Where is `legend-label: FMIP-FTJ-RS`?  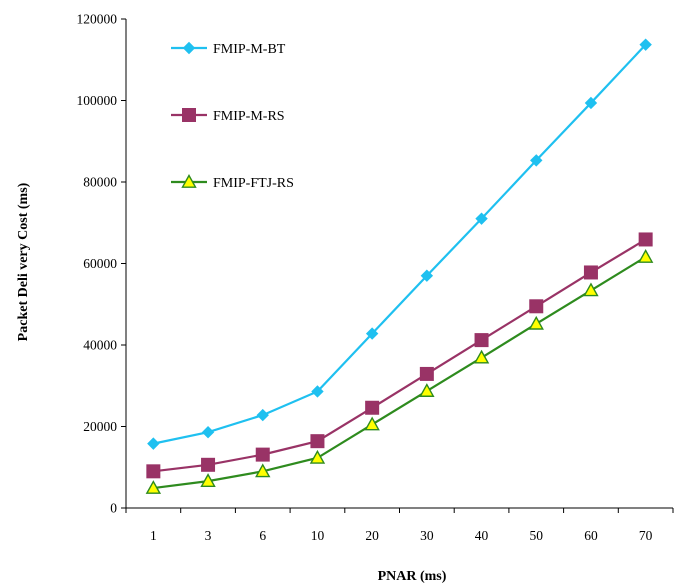 legend-label: FMIP-FTJ-RS is located at coordinates (253, 183).